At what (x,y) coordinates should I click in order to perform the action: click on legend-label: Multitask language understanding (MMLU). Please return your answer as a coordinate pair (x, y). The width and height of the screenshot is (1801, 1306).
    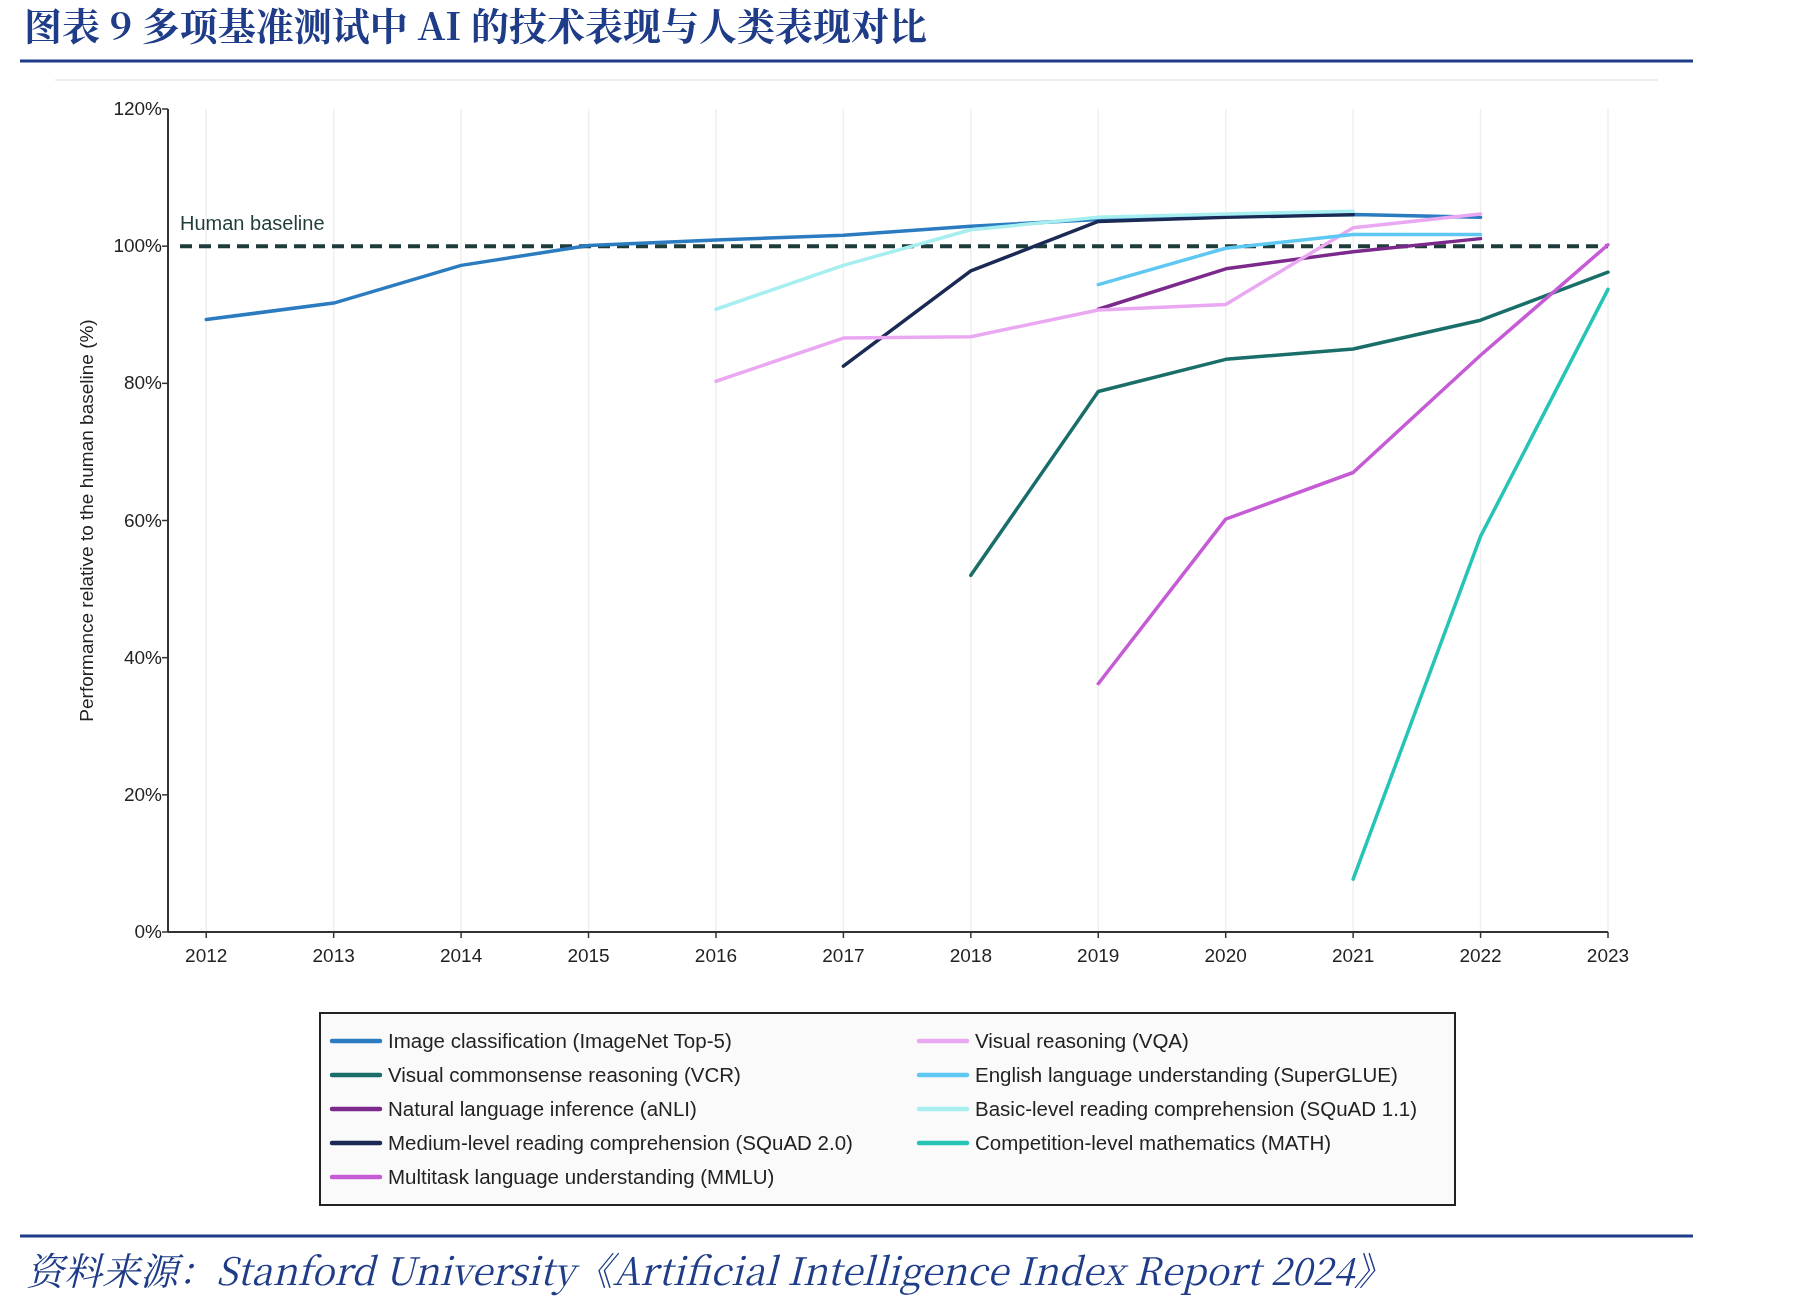
    Looking at the image, I should click on (581, 1176).